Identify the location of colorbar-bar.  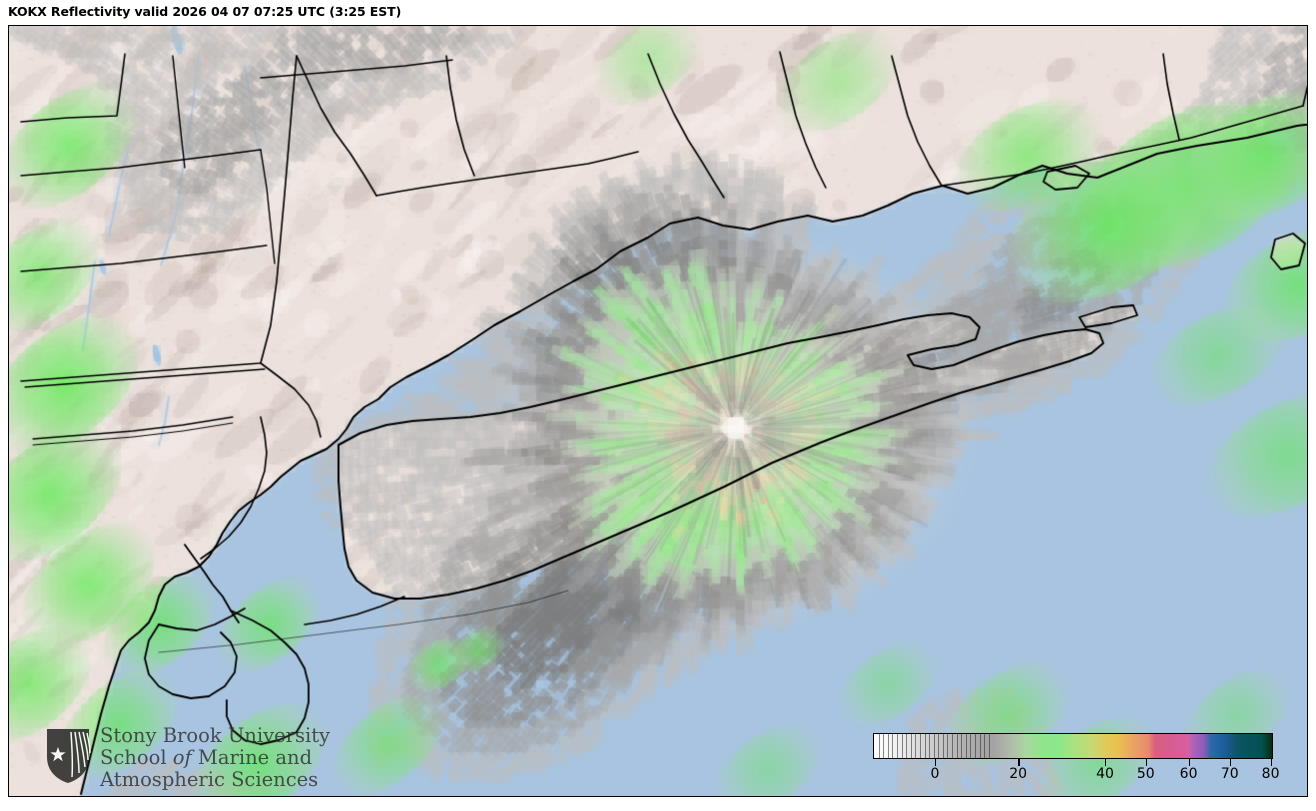
(1073, 746).